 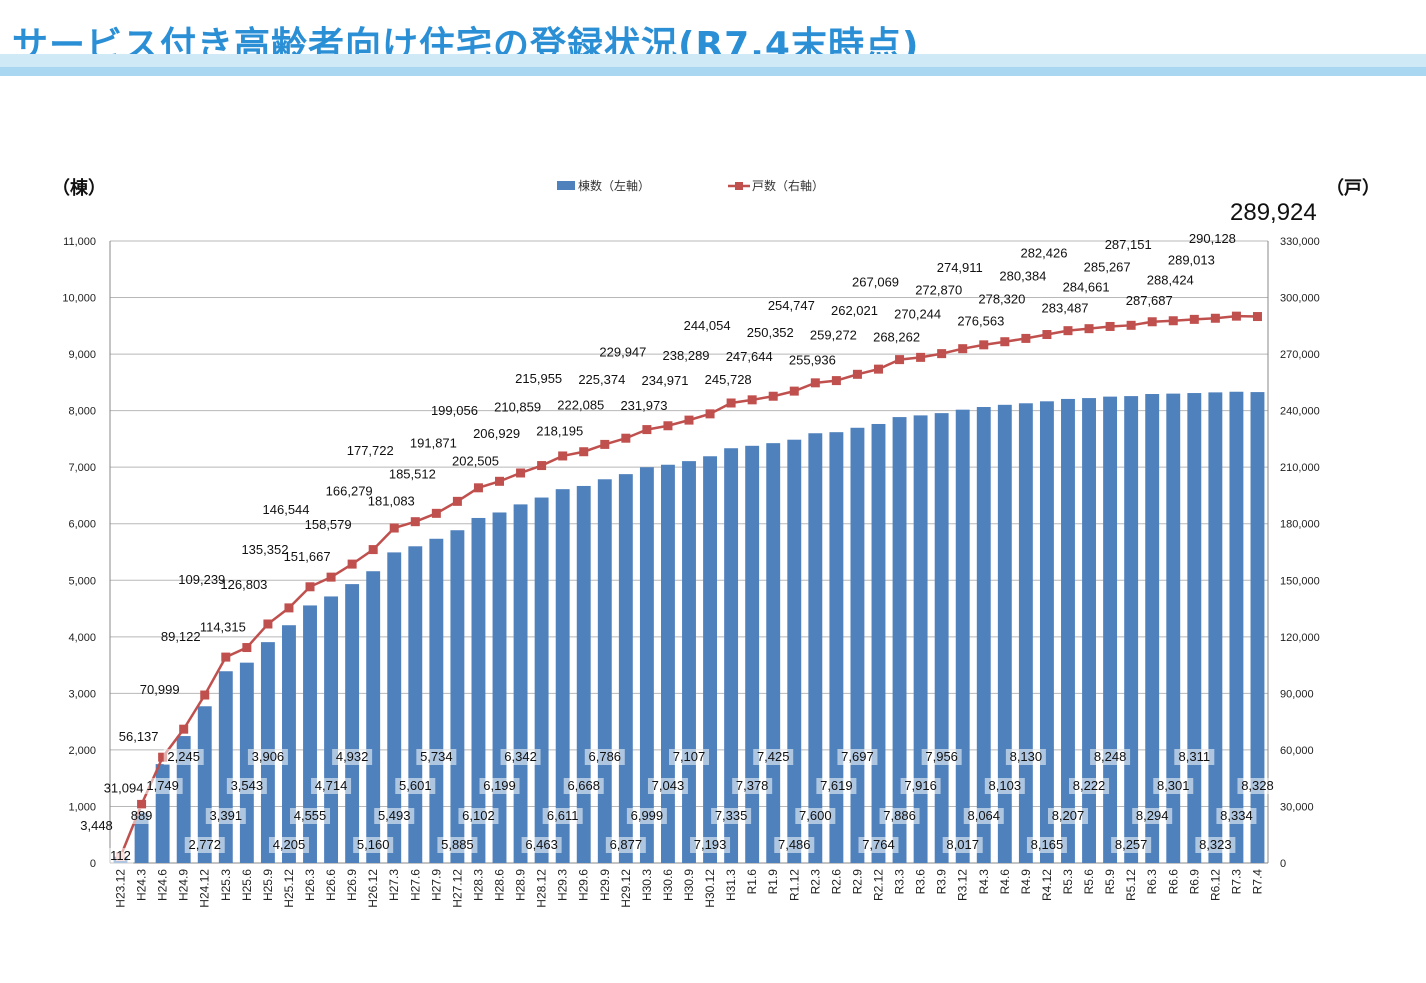 What do you see at coordinates (728, 379) in the screenshot?
I see `line-data-label: 245,728` at bounding box center [728, 379].